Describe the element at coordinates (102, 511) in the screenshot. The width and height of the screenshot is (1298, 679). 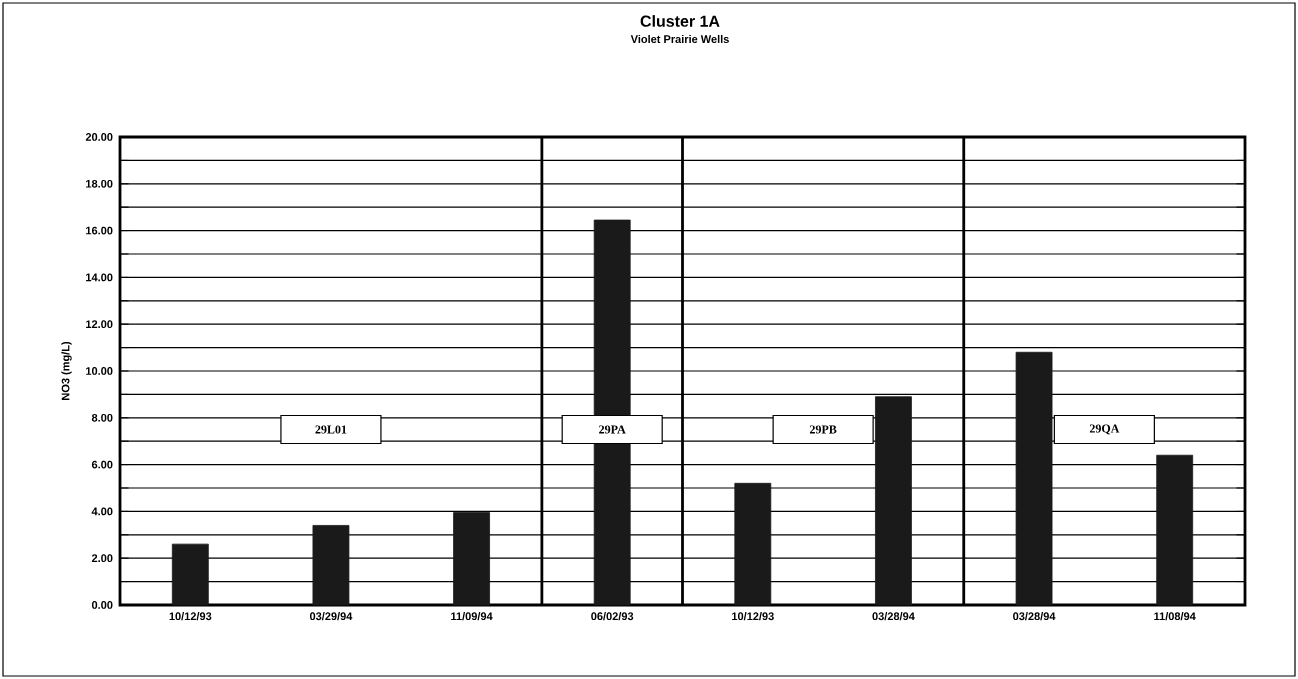
I see `y-tick-label: 4.00` at that location.